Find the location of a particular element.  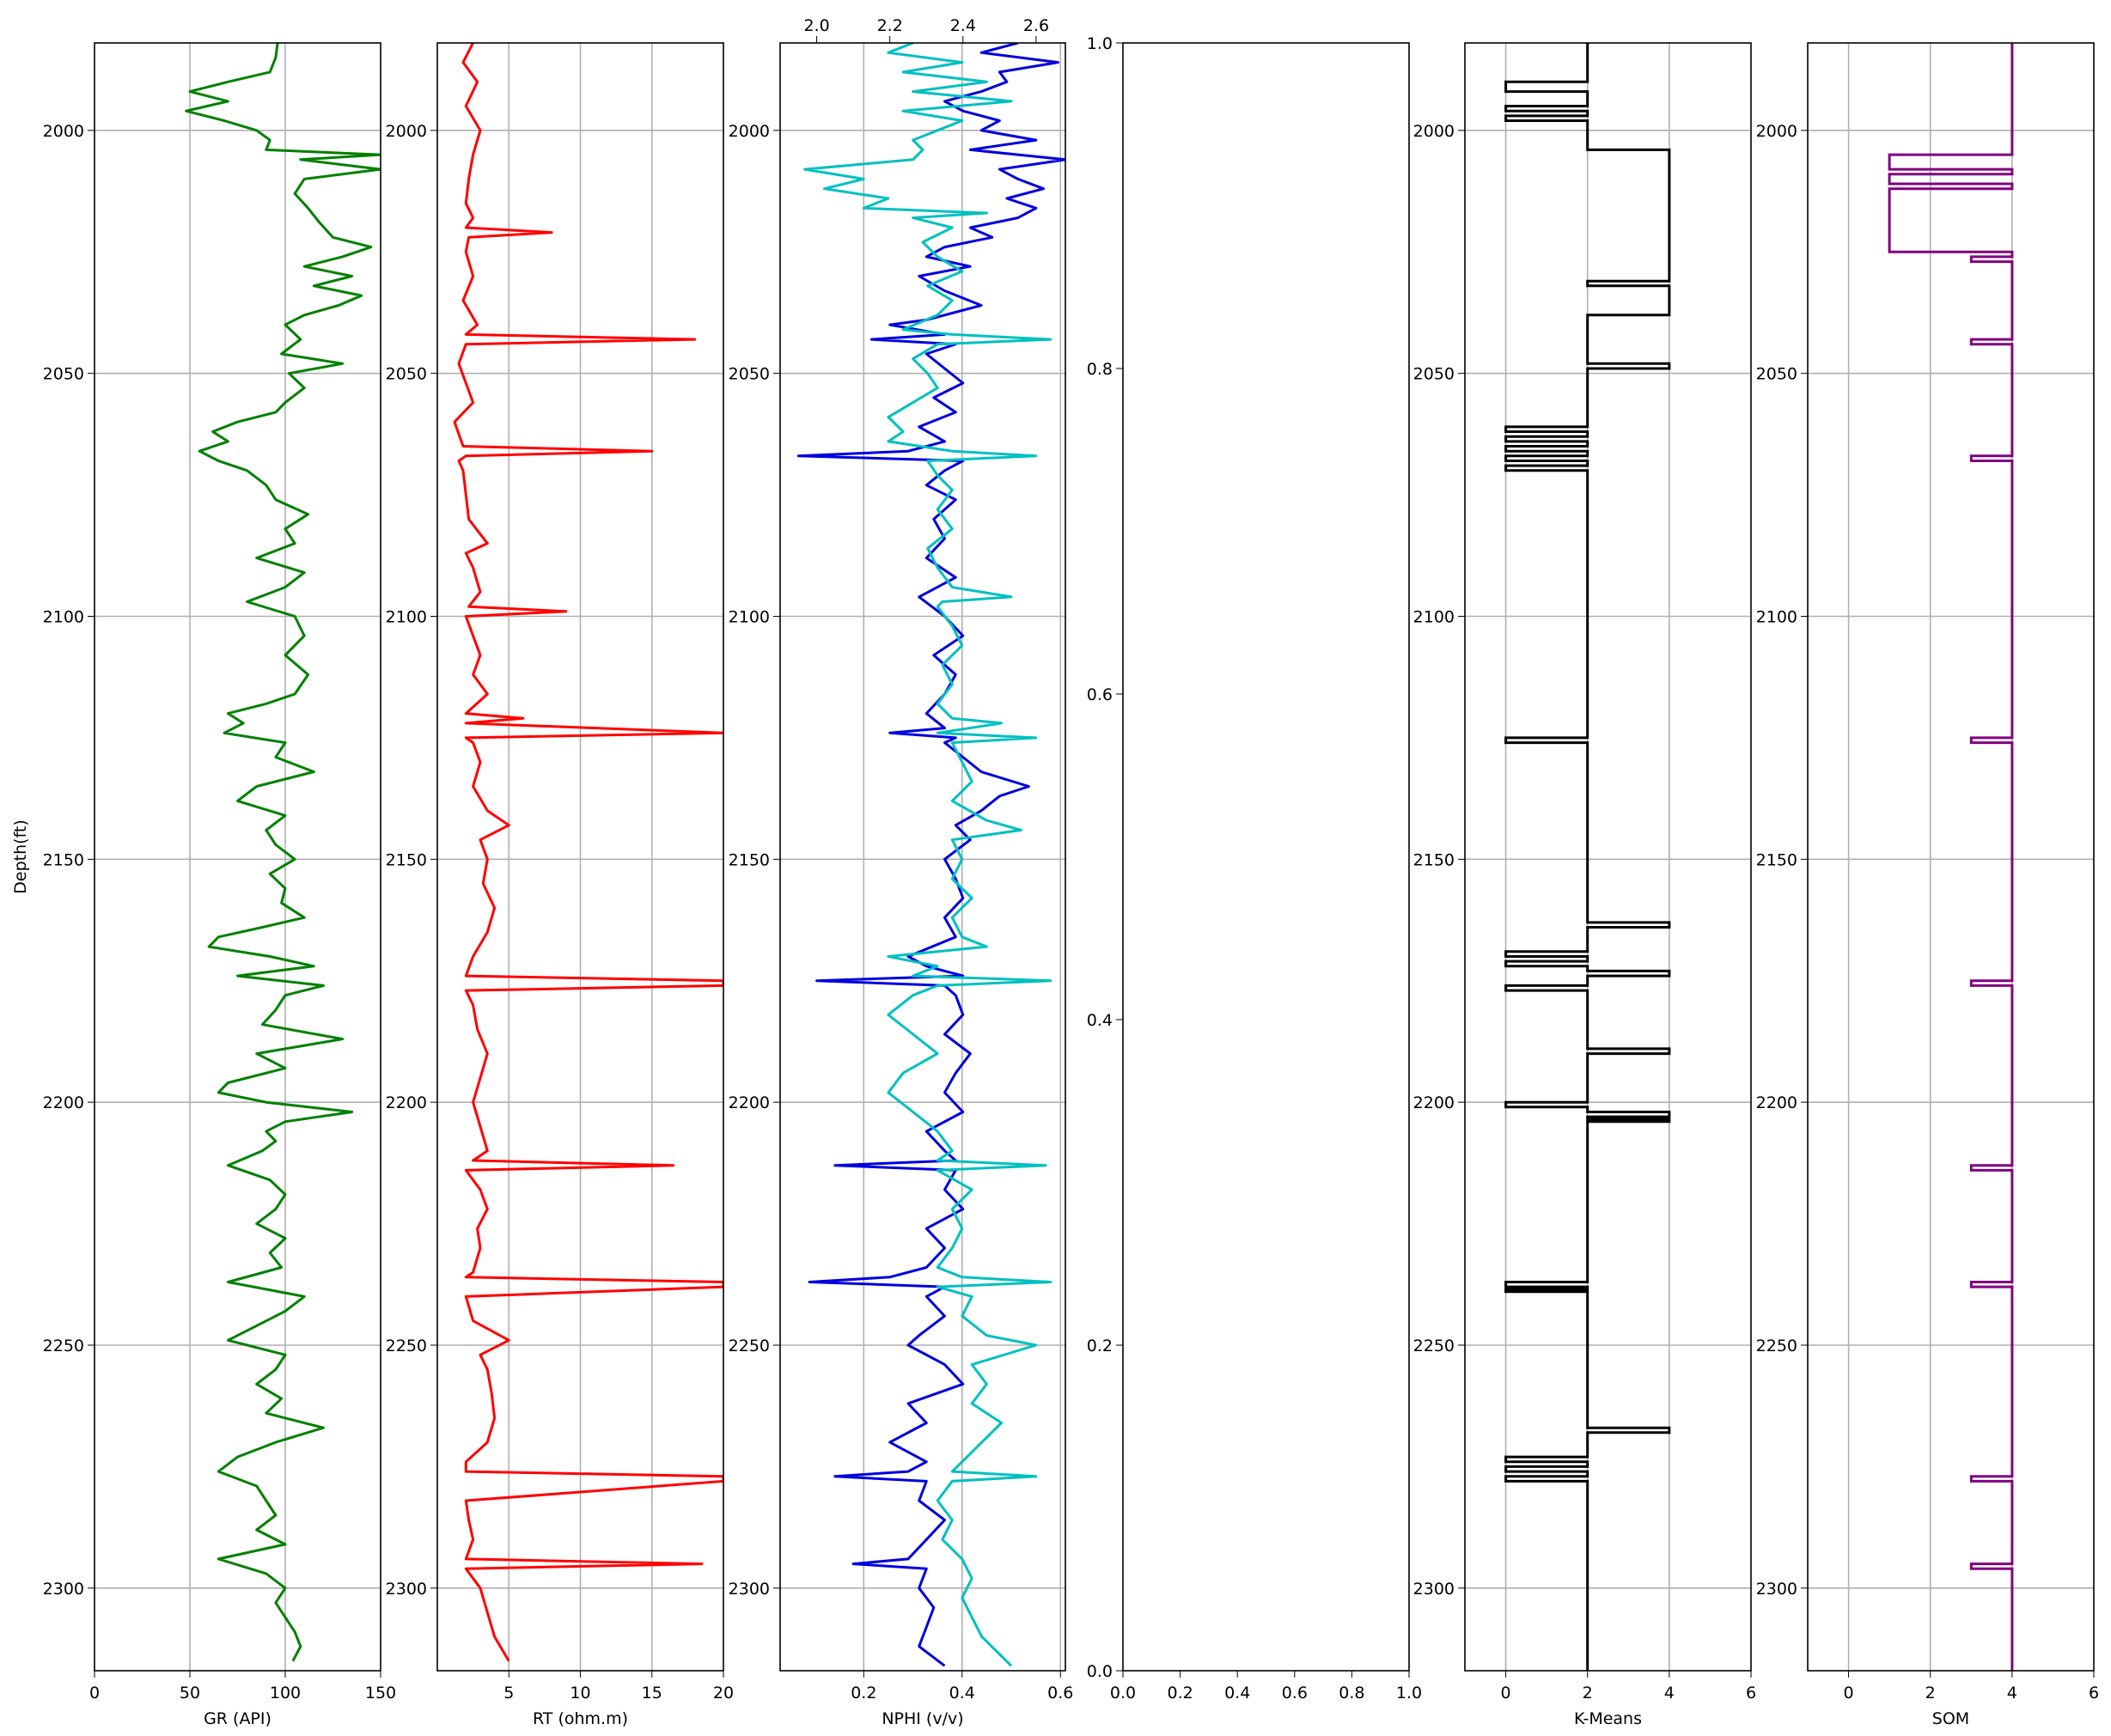

x-axis-label: SOM is located at coordinates (1950, 1718).